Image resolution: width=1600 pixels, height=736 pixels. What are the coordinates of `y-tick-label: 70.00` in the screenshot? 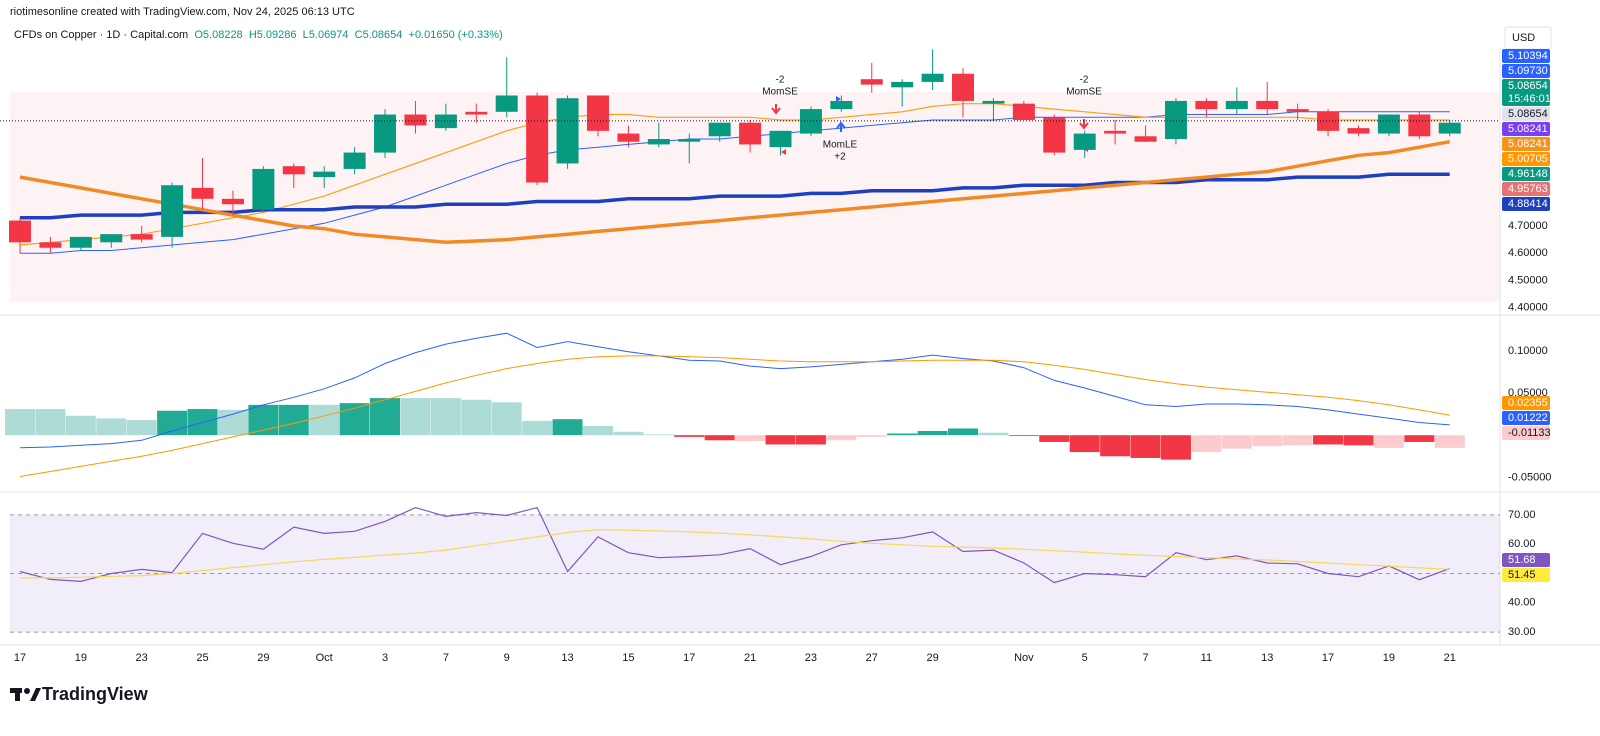 It's located at (1522, 515).